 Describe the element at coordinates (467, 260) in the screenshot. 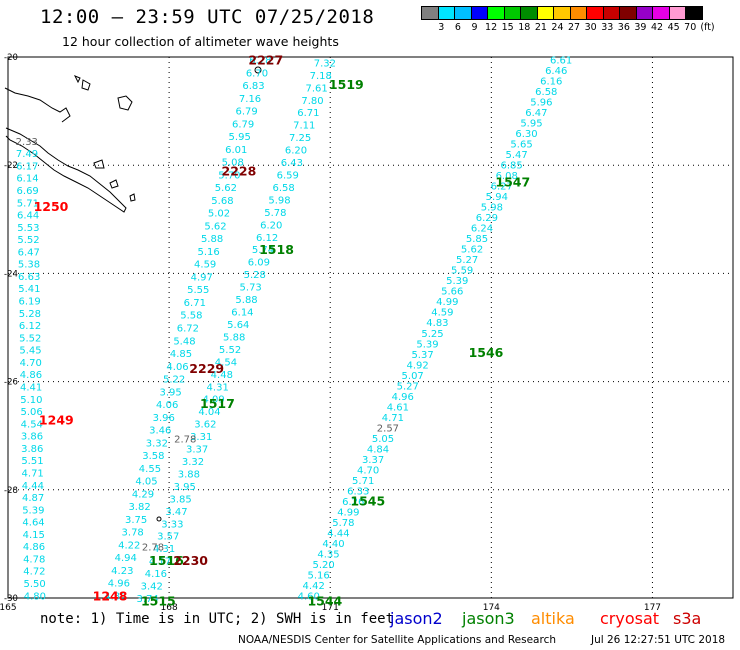

I see `swh-value: 5.27` at that location.